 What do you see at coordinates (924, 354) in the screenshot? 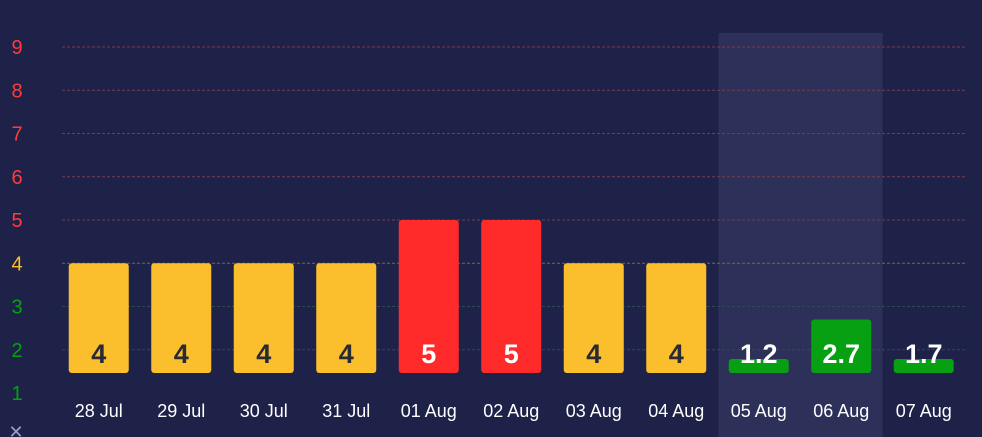
I see `bar-value-label: 1.7` at bounding box center [924, 354].